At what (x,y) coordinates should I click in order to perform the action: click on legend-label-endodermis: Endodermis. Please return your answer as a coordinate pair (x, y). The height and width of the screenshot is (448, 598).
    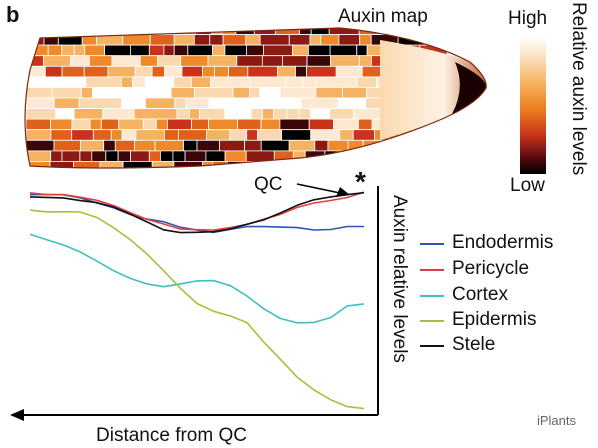
    Looking at the image, I should click on (503, 242).